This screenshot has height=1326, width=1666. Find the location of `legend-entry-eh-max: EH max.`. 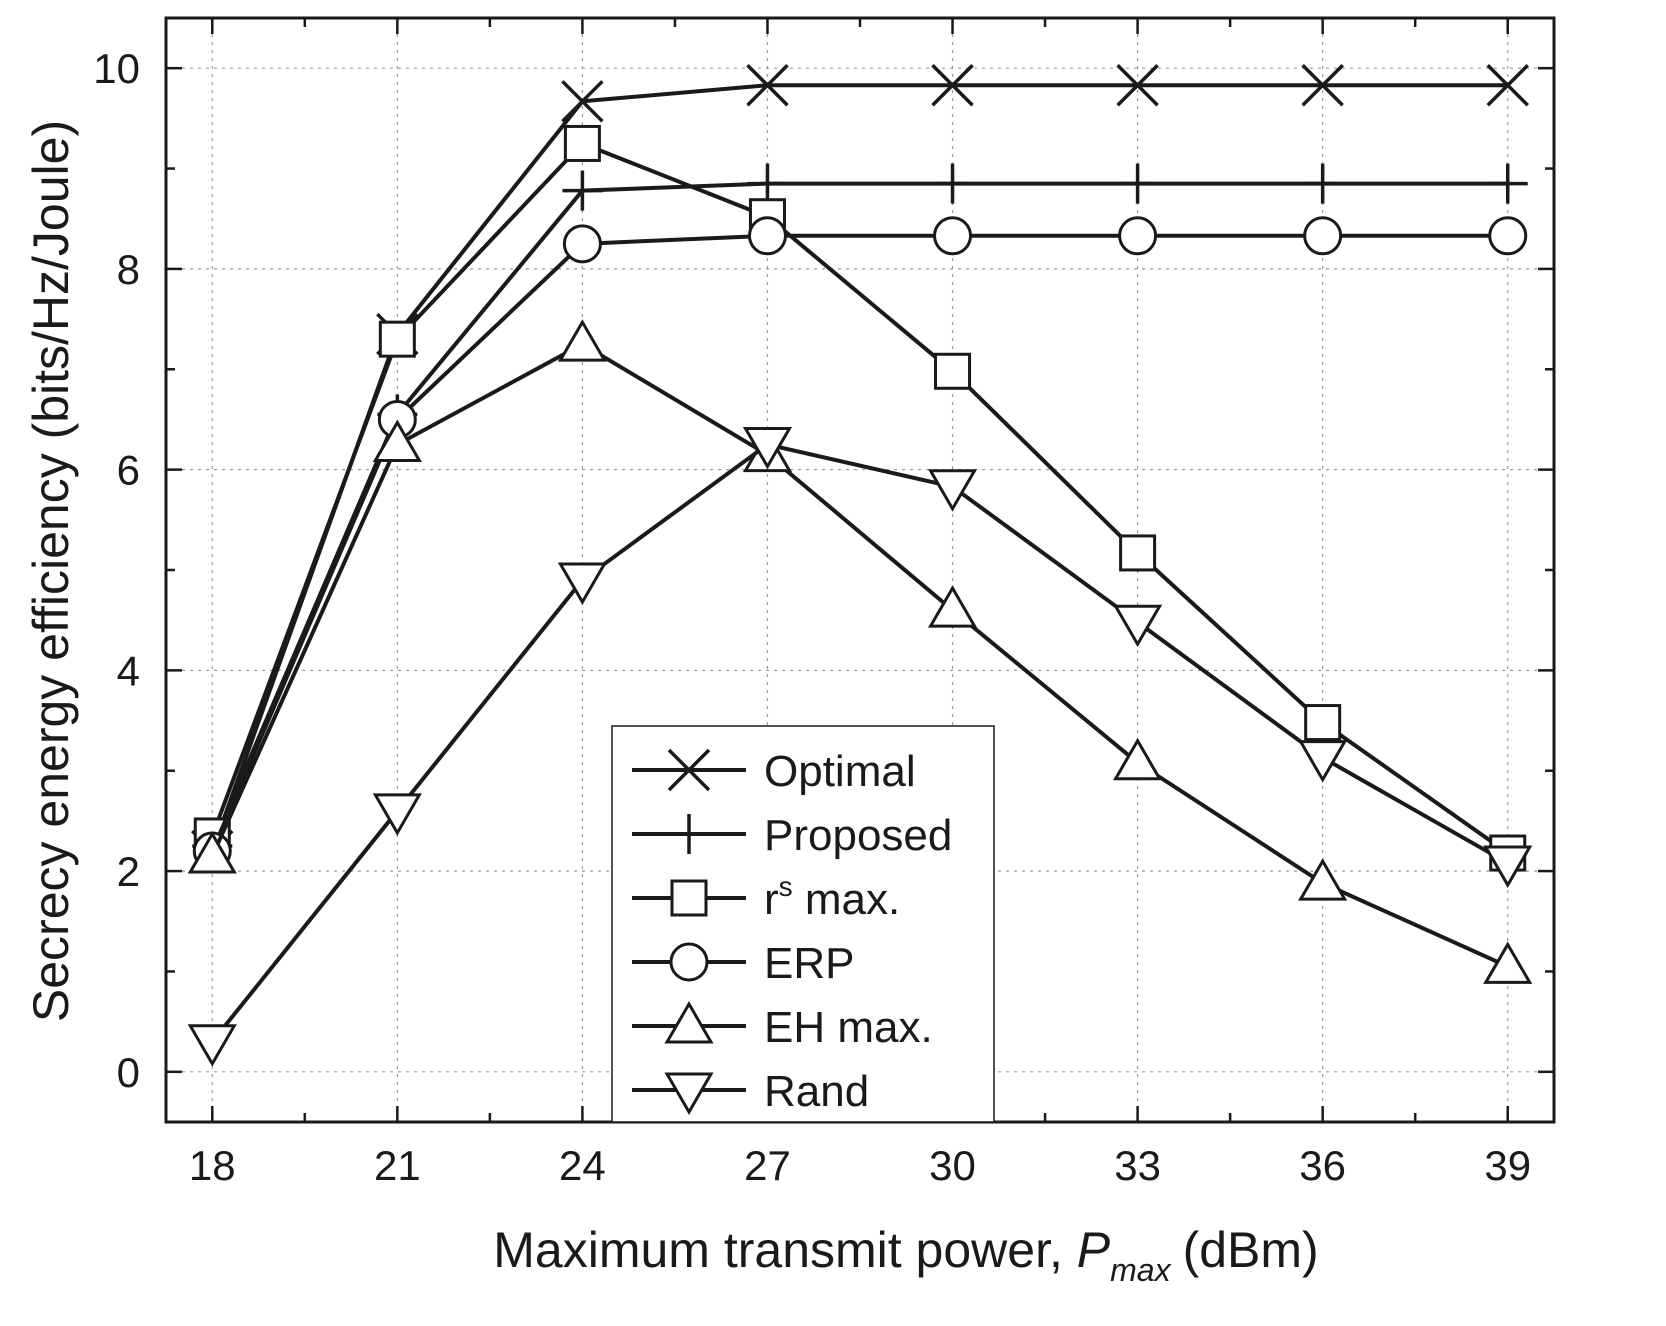

legend-entry-eh-max: EH max. is located at coordinates (782, 1026).